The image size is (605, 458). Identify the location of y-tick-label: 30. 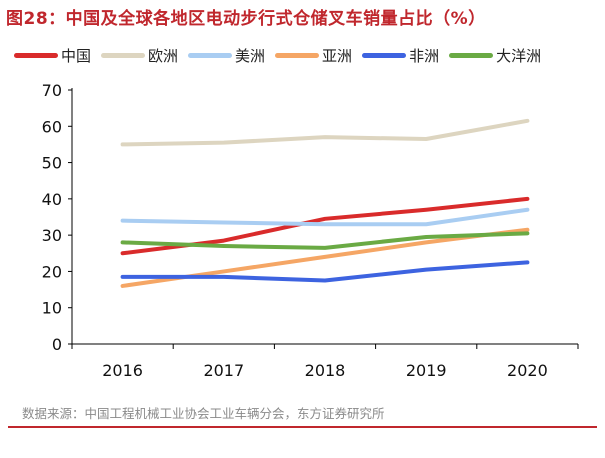
(52, 235).